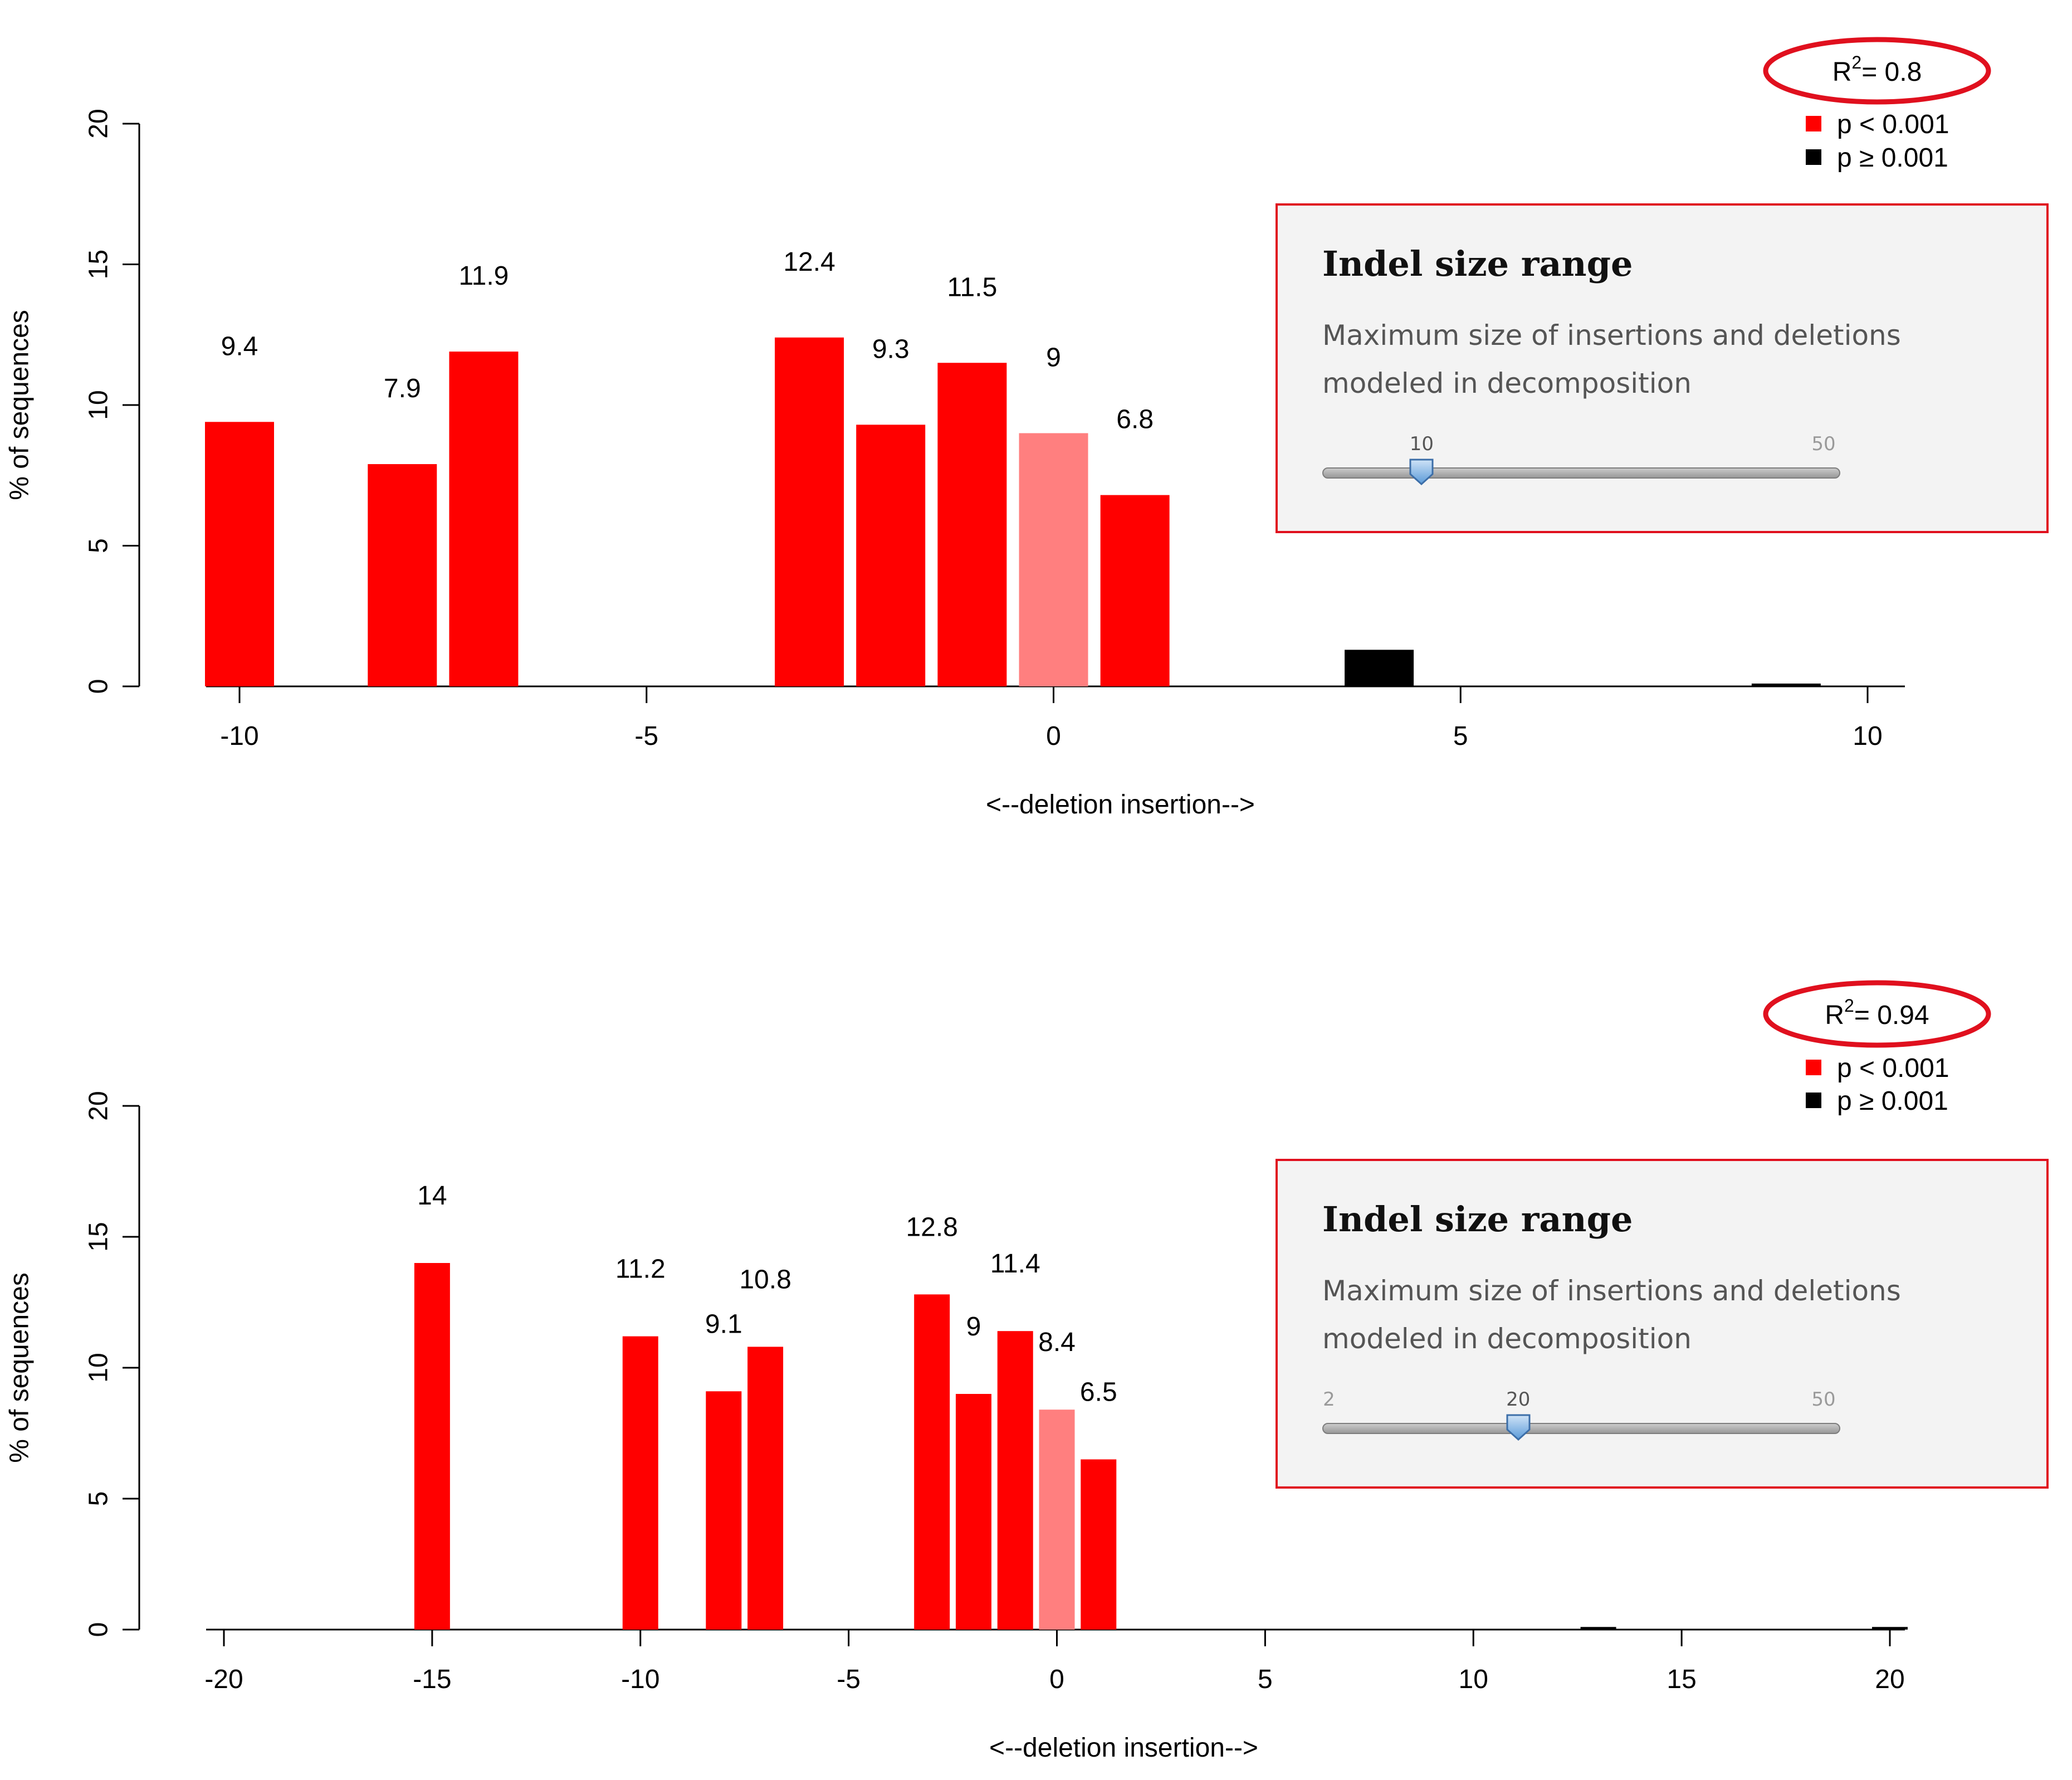 Image resolution: width=2072 pixels, height=1780 pixels. I want to click on bar-data-label: 6.5, so click(1098, 1393).